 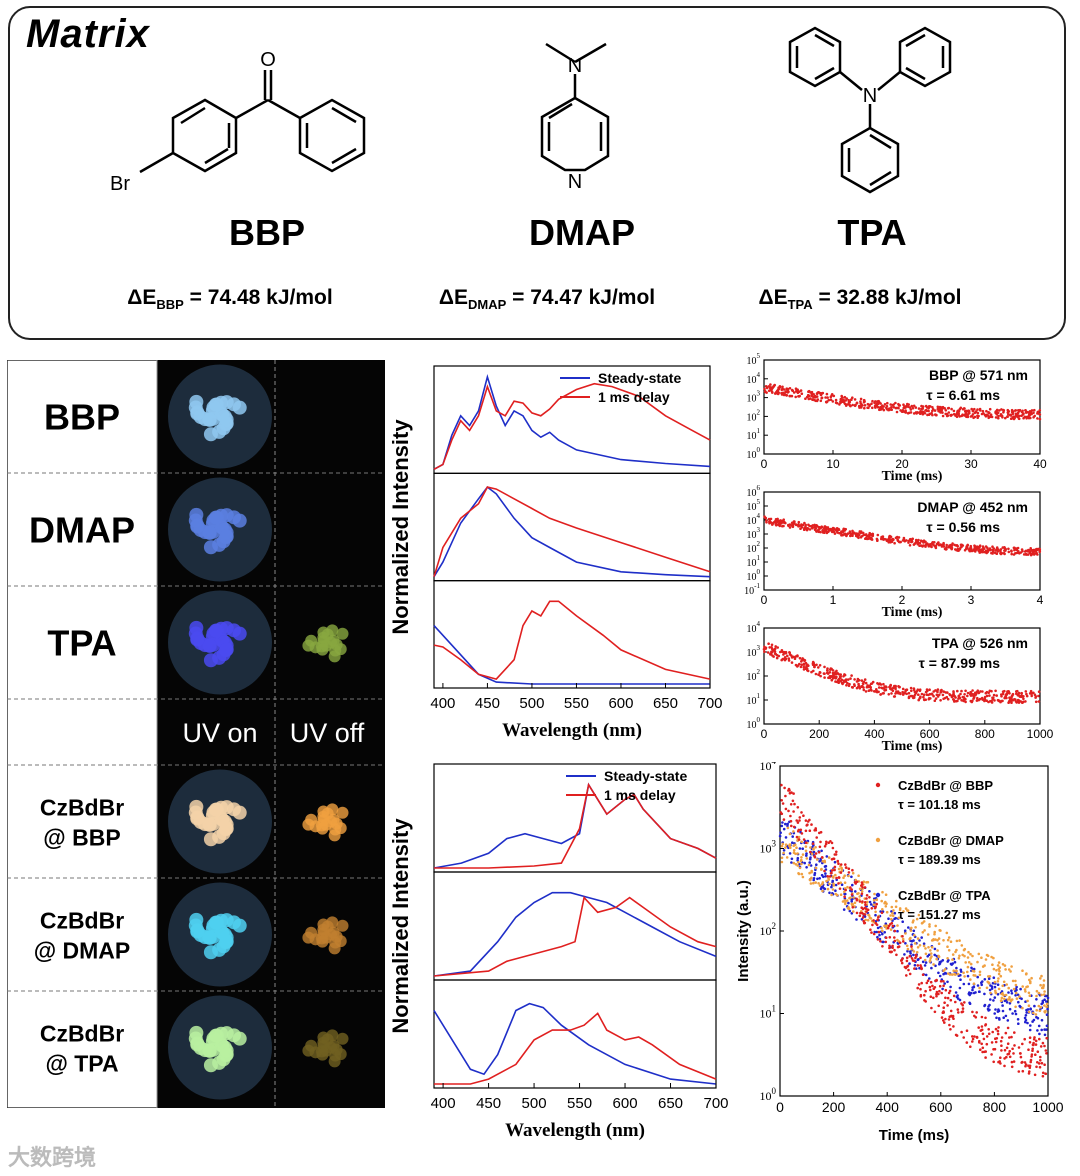 What do you see at coordinates (860, 299) in the screenshot?
I see `tpa-energy: ΔETPA = 32.88 kJ/mol` at bounding box center [860, 299].